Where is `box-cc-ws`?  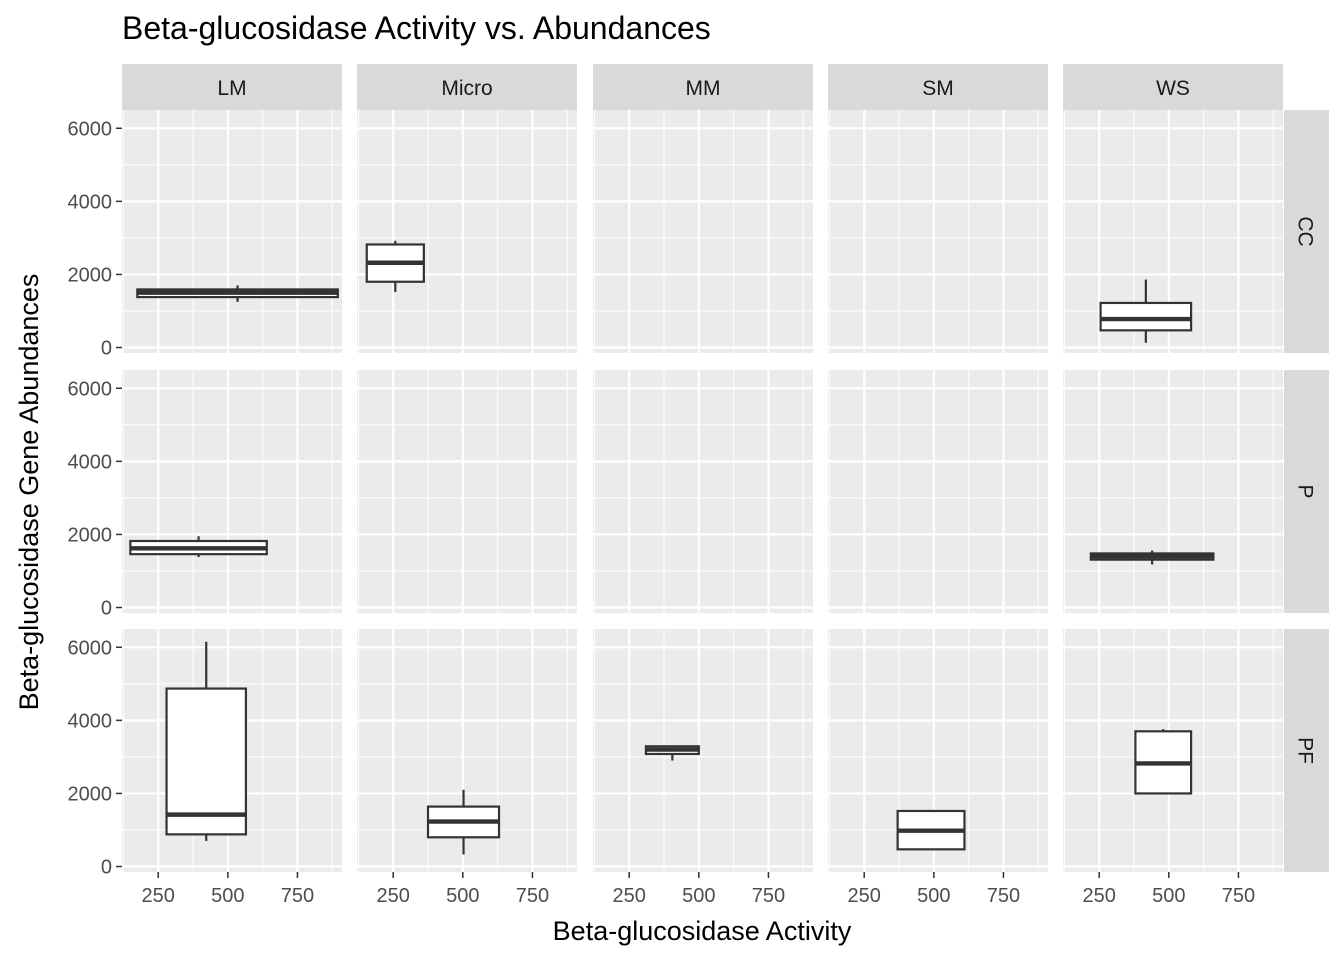 box-cc-ws is located at coordinates (1146, 311).